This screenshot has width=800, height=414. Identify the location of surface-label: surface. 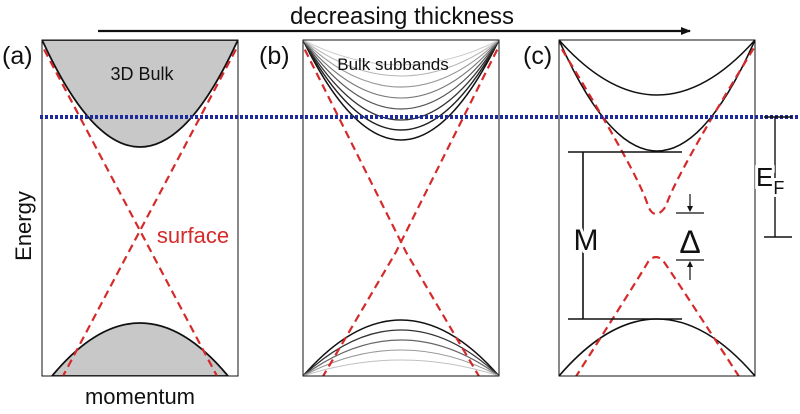
(193, 235).